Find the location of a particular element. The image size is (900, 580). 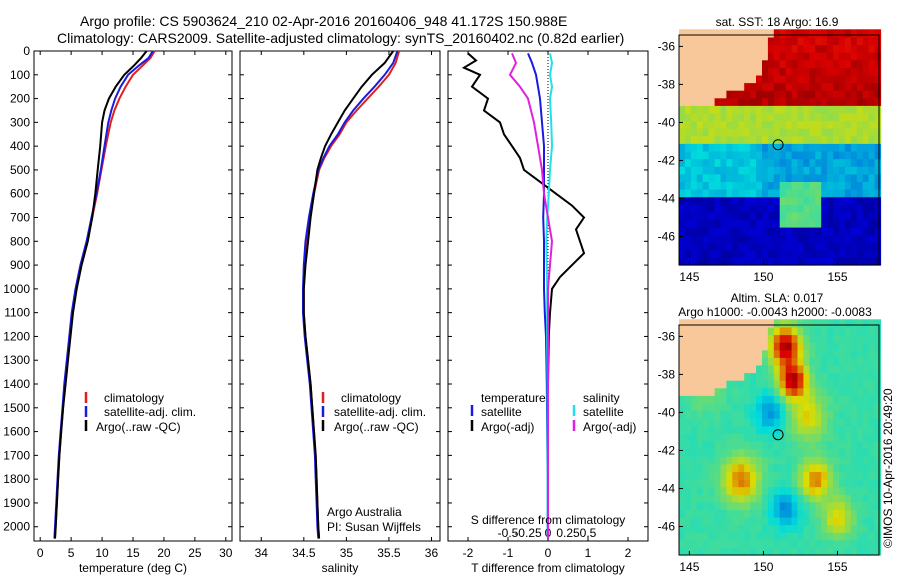

y-tick-label: -46 is located at coordinates (667, 236).